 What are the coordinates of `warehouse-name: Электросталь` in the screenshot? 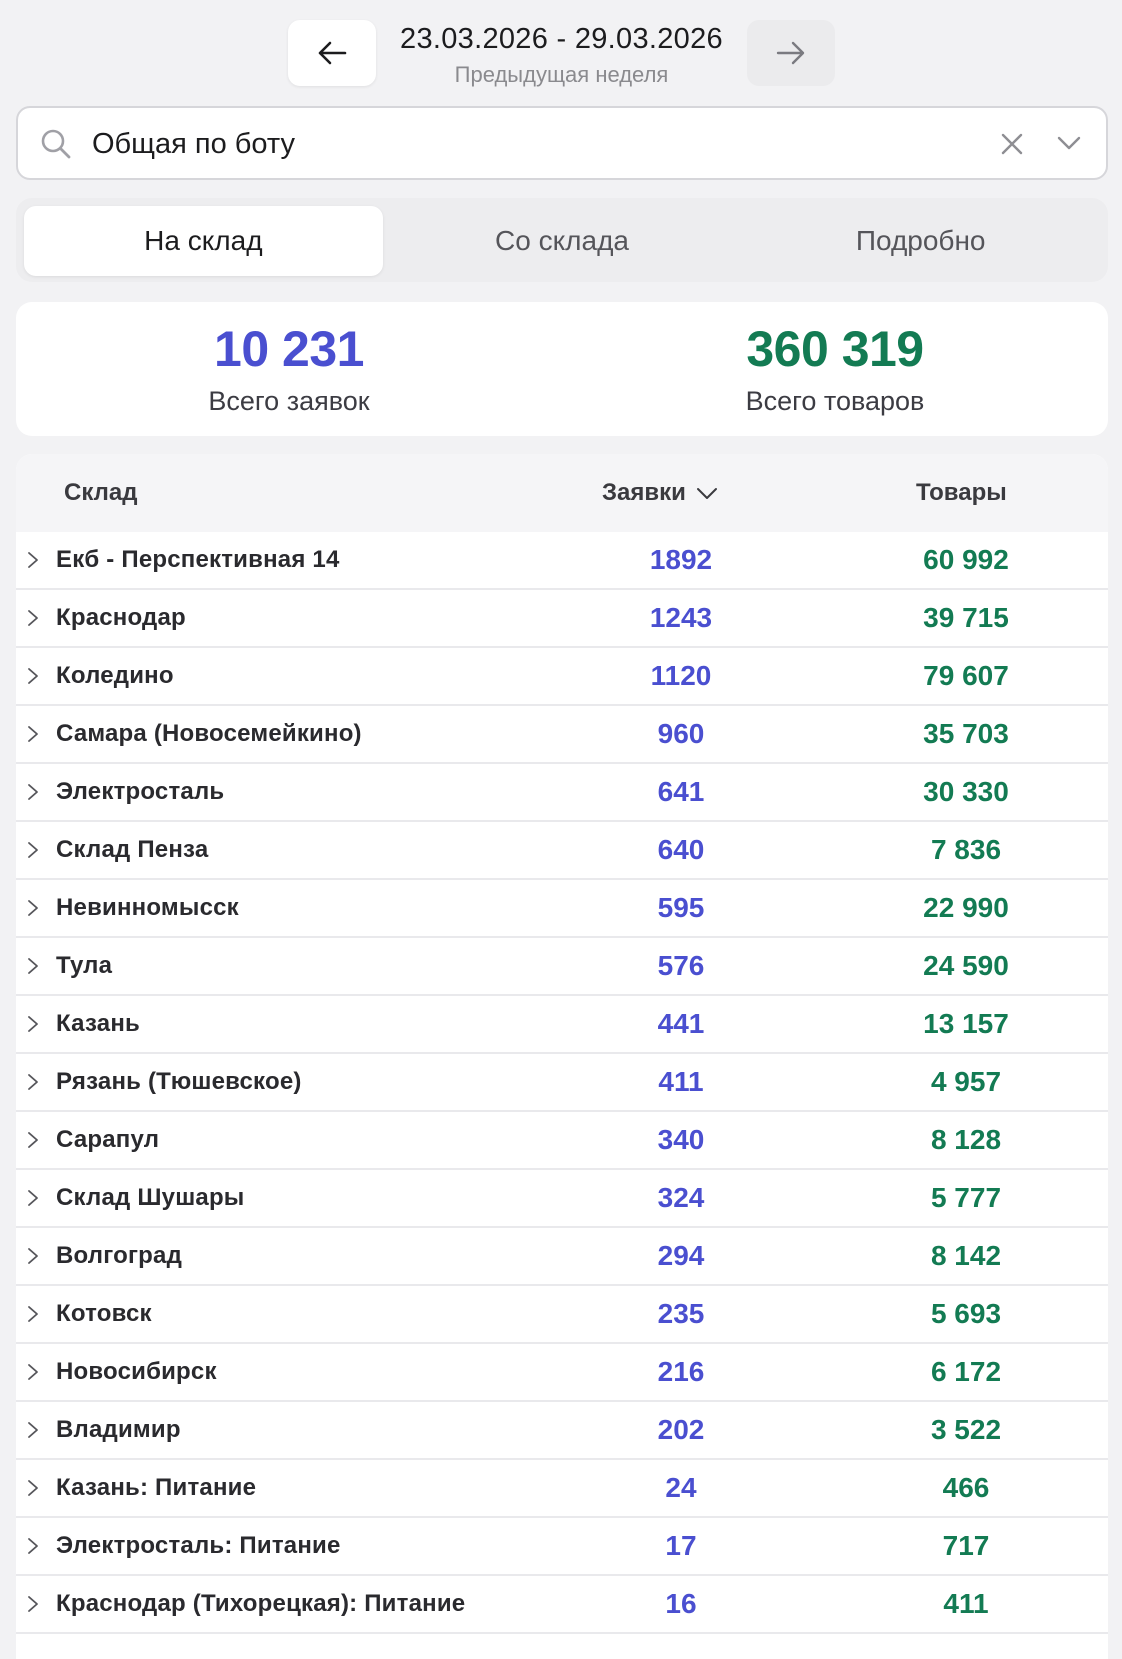 It's located at (140, 791).